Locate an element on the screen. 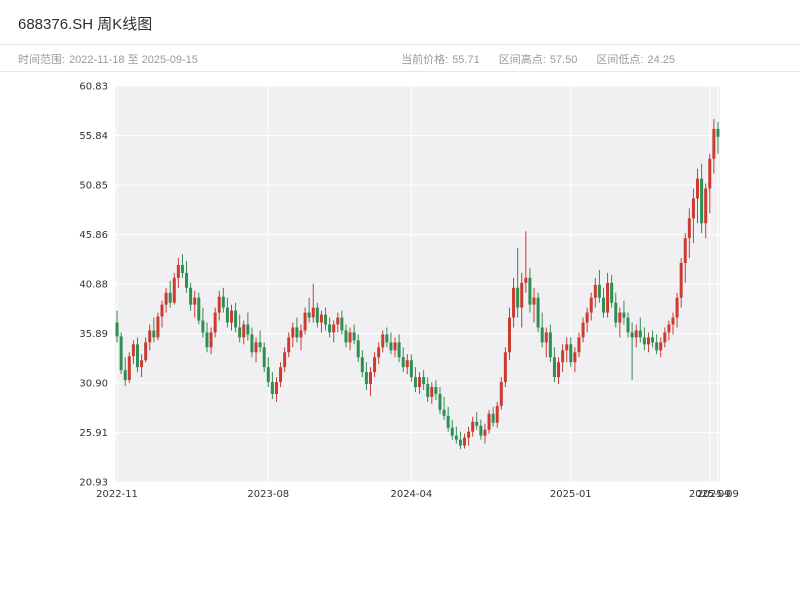 This screenshot has height=600, width=800. svg-text: 30.90 is located at coordinates (93, 384).